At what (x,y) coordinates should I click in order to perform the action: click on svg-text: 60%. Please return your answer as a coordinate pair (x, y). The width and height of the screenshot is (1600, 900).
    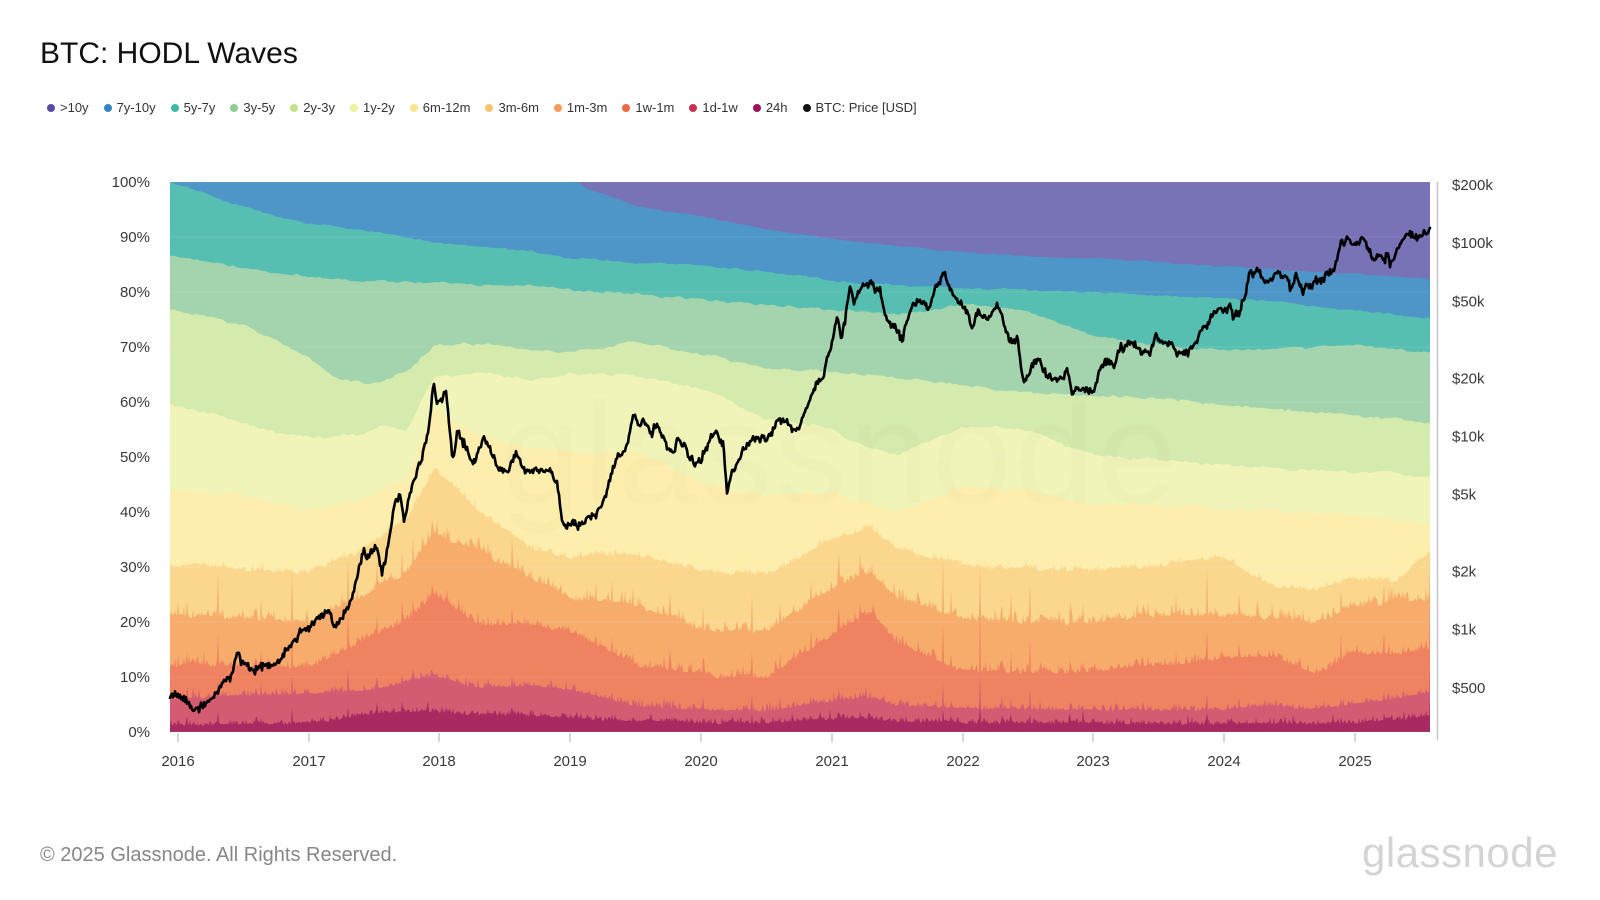
    Looking at the image, I should click on (135, 402).